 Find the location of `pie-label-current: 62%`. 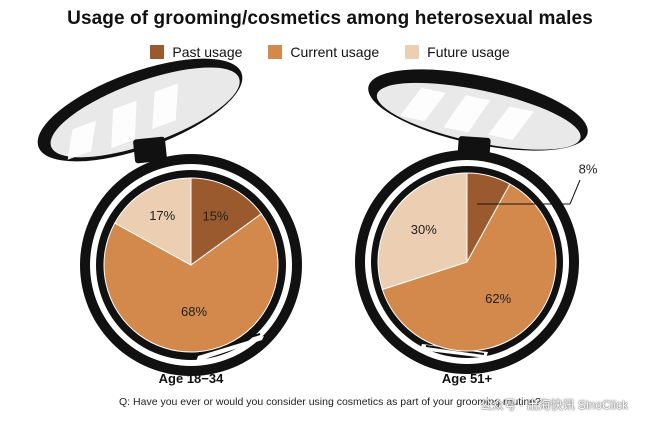

pie-label-current: 62% is located at coordinates (498, 298).